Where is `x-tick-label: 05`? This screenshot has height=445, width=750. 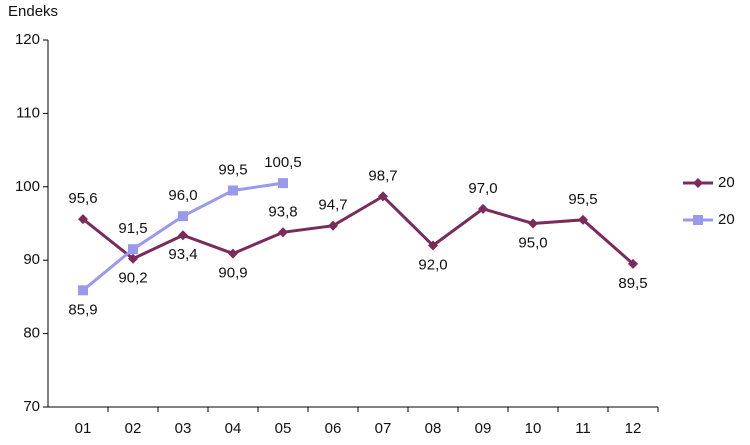 x-tick-label: 05 is located at coordinates (283, 428).